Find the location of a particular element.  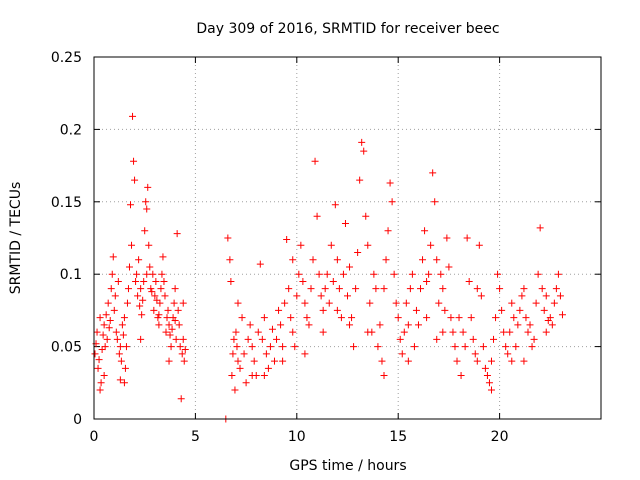

y-tick-label: 0.25 is located at coordinates (66, 58).